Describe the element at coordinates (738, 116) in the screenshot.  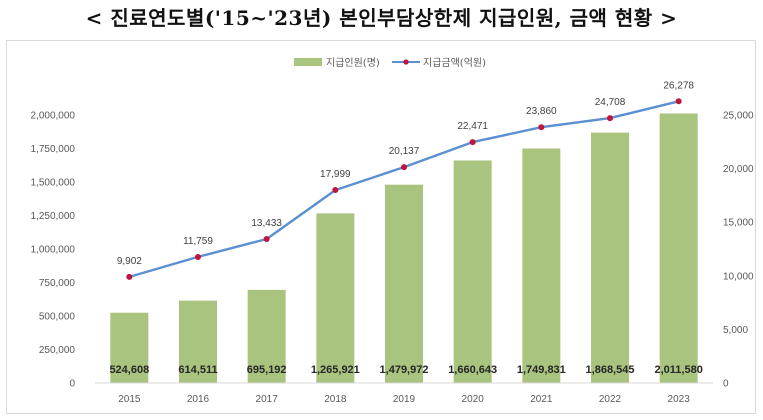
I see `y-right-tick-label: 25,000` at that location.